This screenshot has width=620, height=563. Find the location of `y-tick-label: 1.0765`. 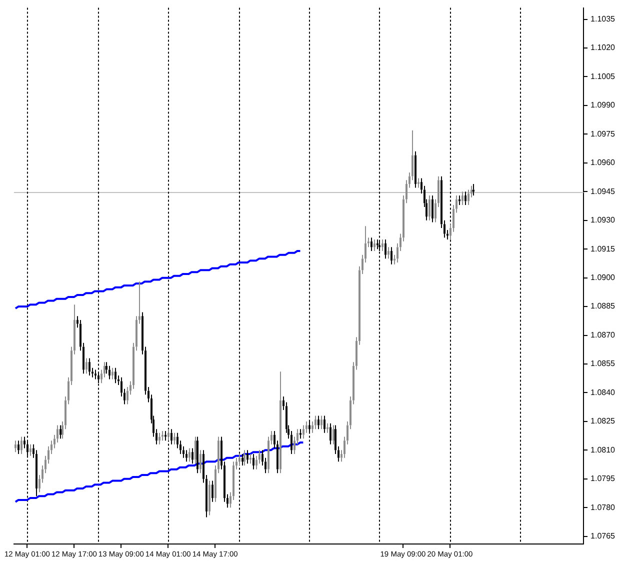

y-tick-label: 1.0765 is located at coordinates (603, 536).